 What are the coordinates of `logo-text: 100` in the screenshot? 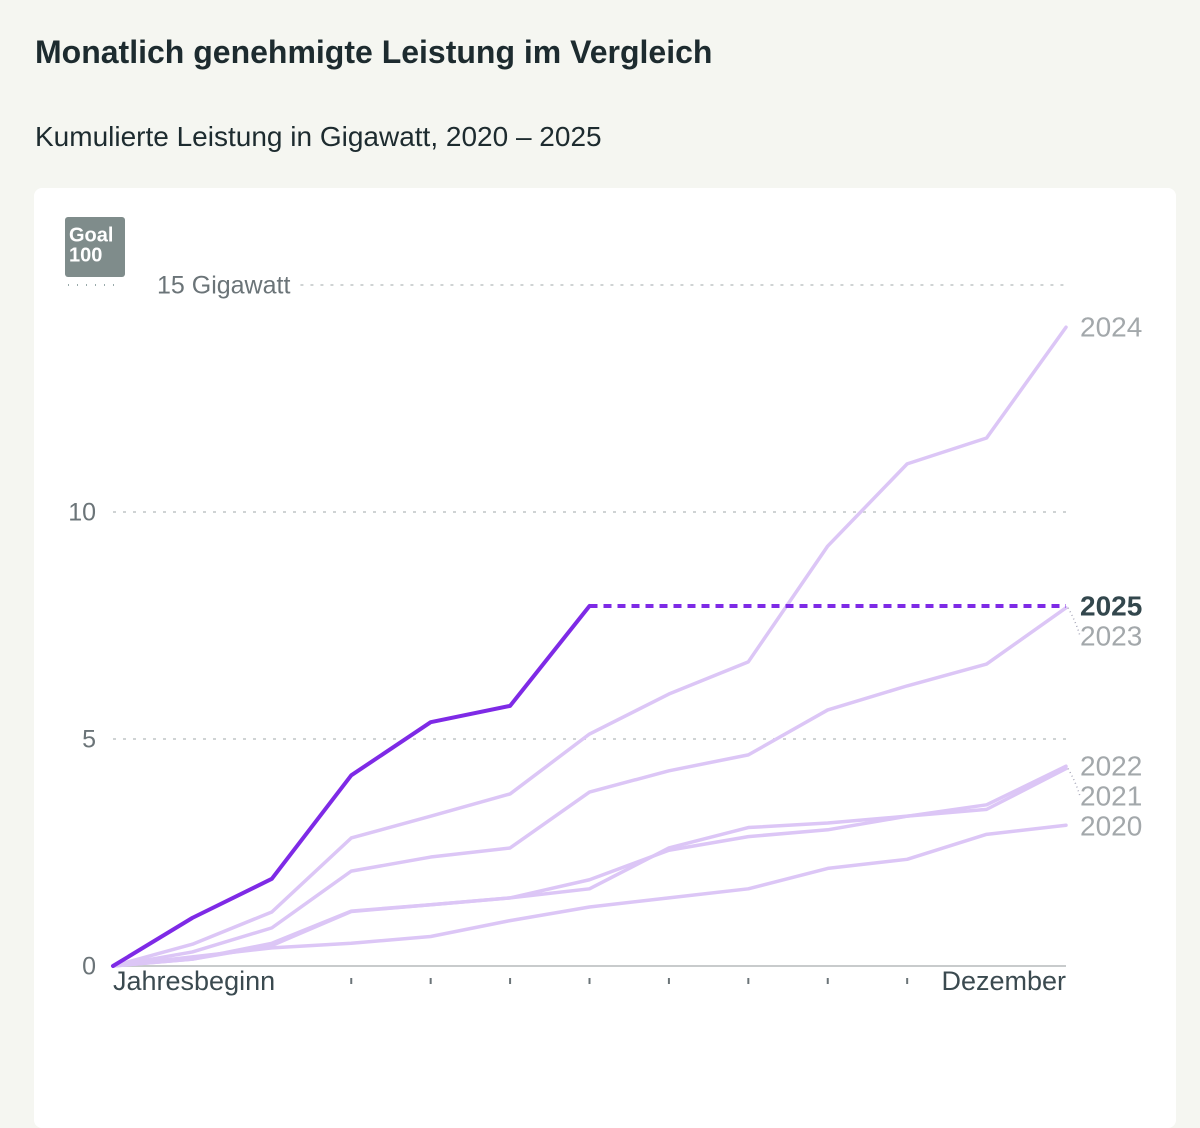 It's located at (85, 255).